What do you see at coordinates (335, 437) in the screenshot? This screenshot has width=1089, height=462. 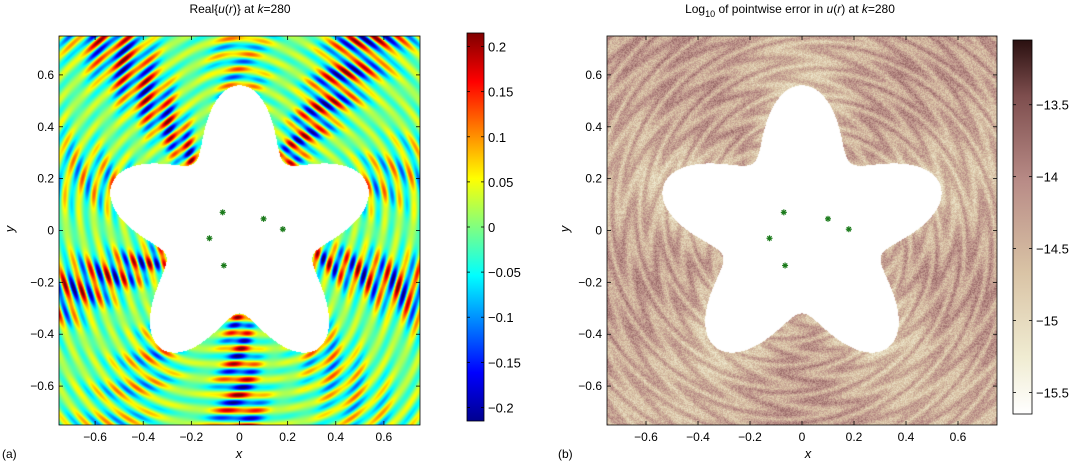 I see `panel-a-xtick-label: 0.4` at bounding box center [335, 437].